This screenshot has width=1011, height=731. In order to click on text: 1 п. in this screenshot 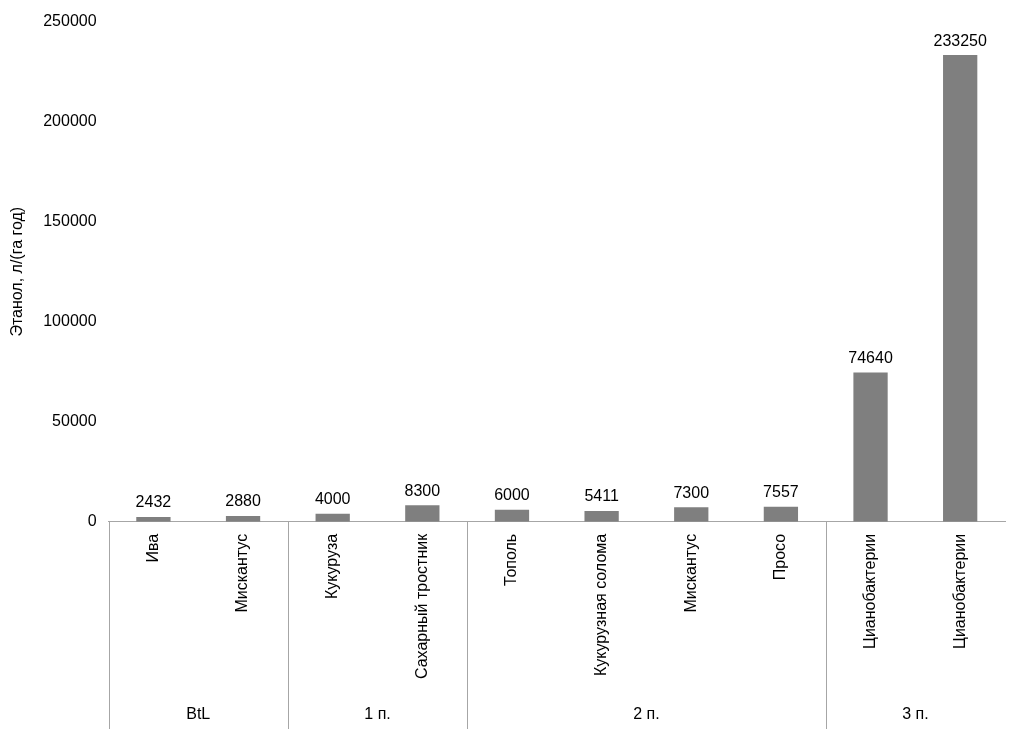, I will do `click(377, 714)`.